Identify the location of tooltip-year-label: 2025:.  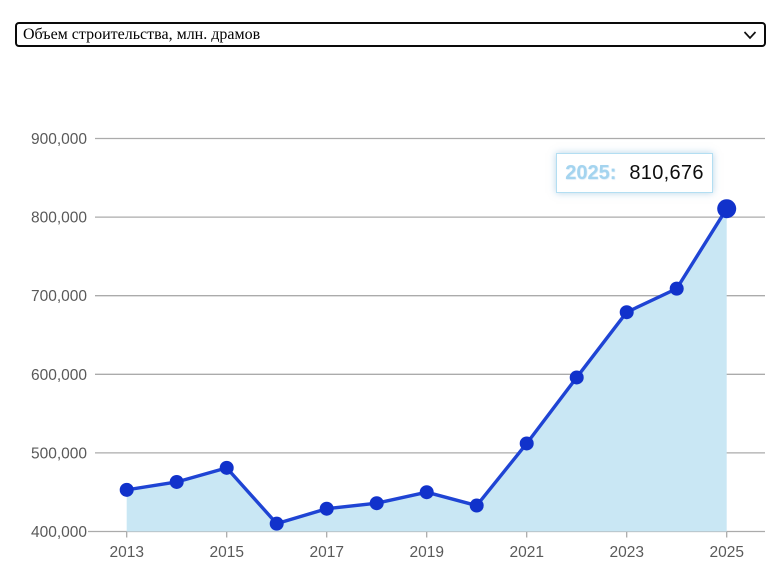
(591, 172).